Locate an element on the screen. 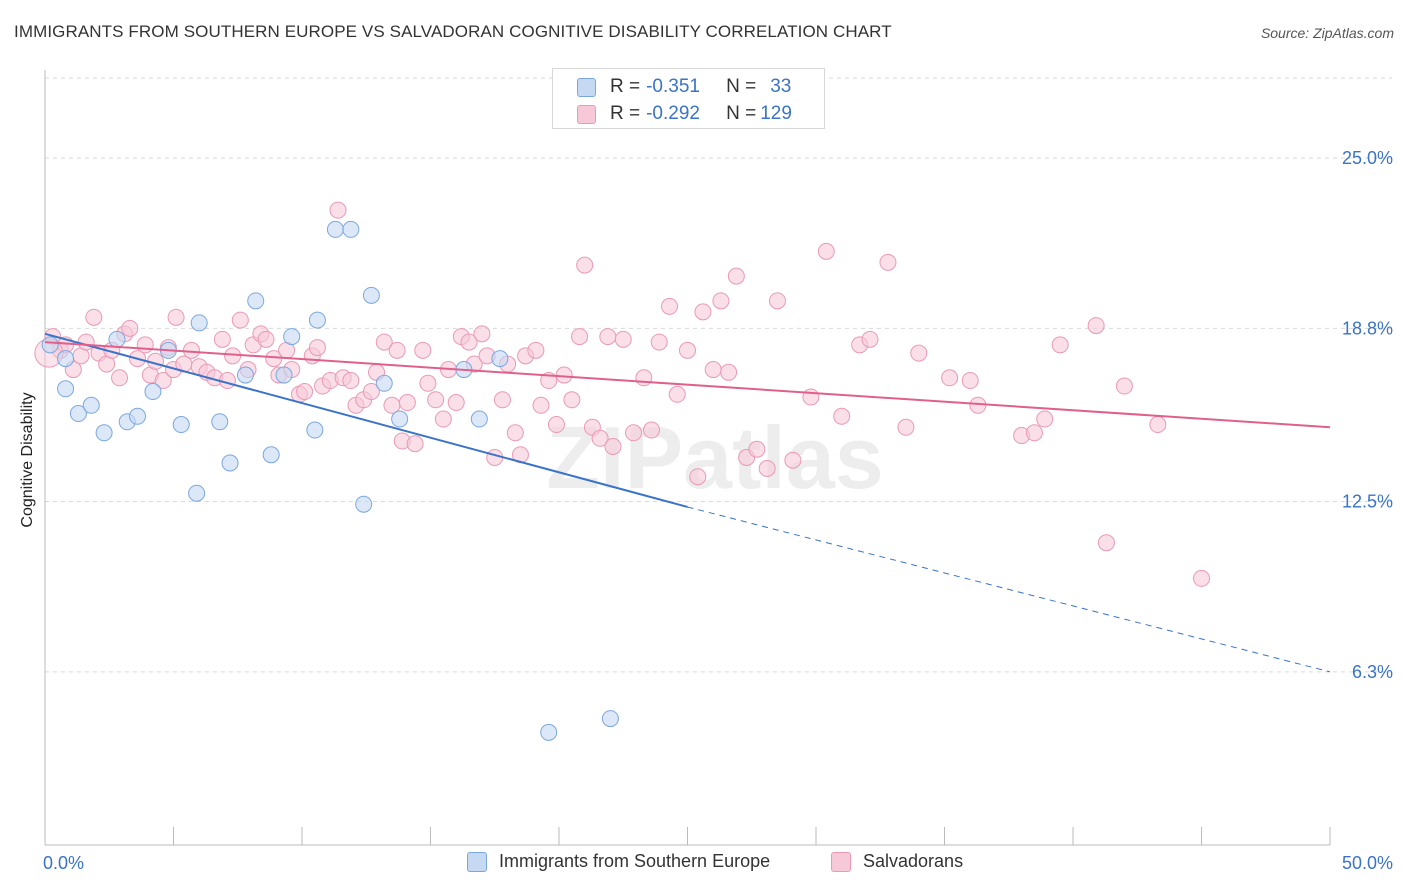 The width and height of the screenshot is (1406, 892). legend-label: Salvadorans is located at coordinates (913, 861).